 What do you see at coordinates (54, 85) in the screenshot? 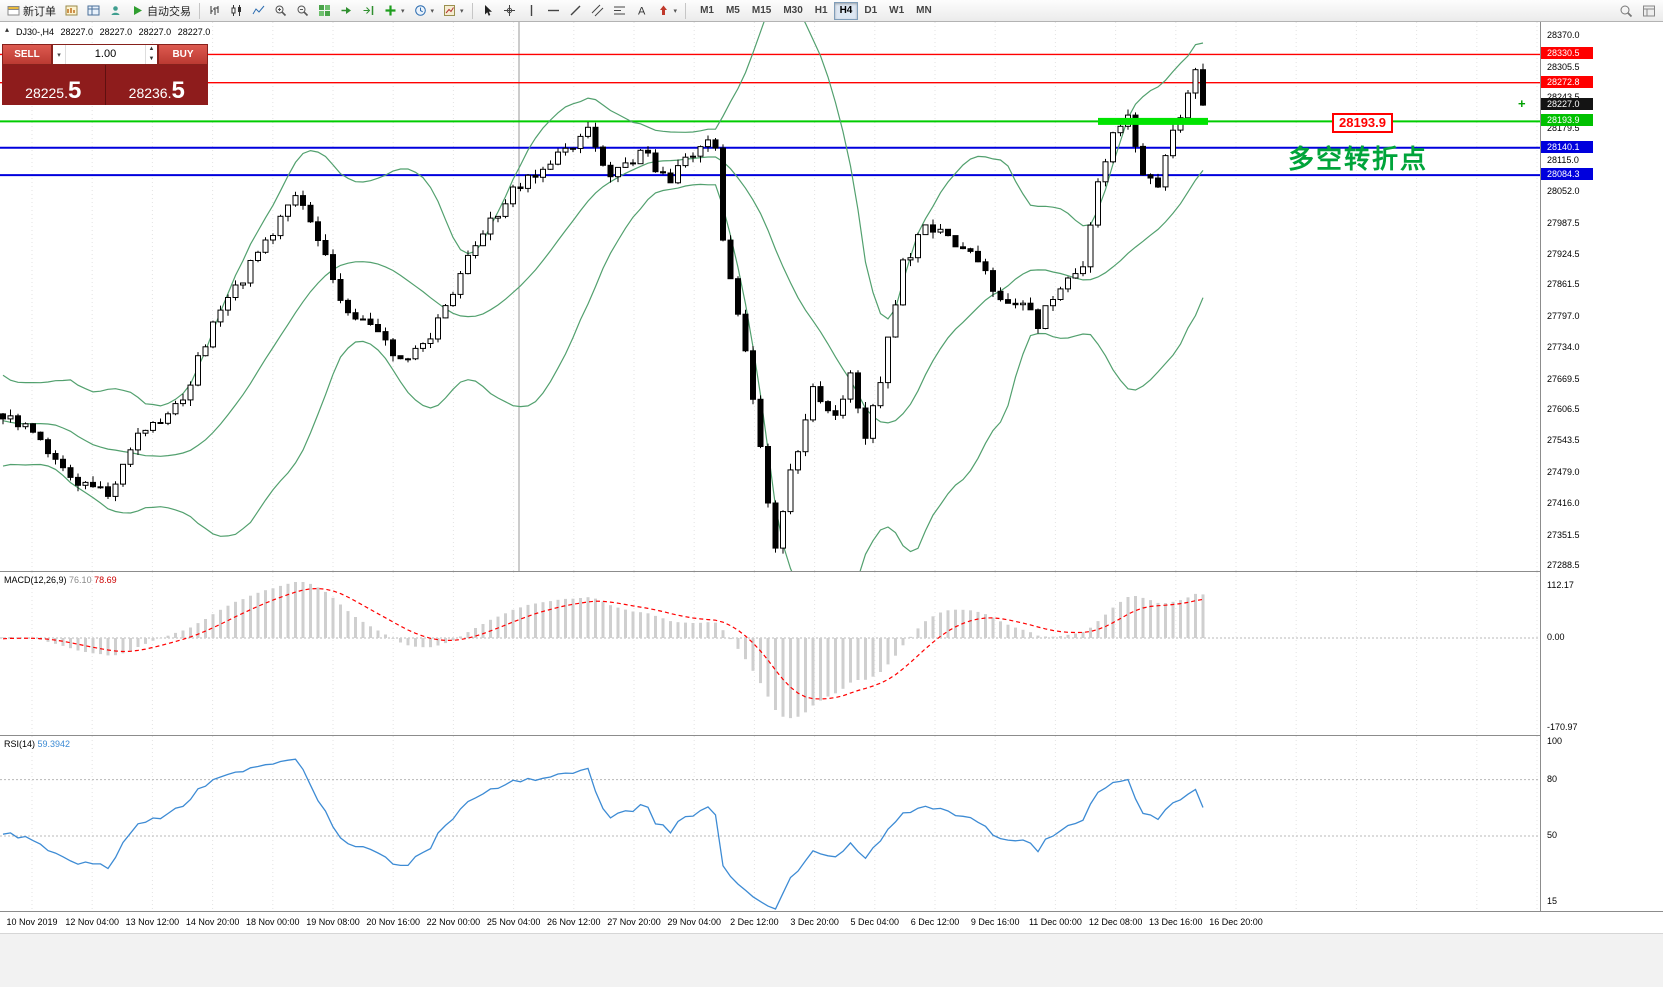
I see `sell-price-display: 28225. 5` at bounding box center [54, 85].